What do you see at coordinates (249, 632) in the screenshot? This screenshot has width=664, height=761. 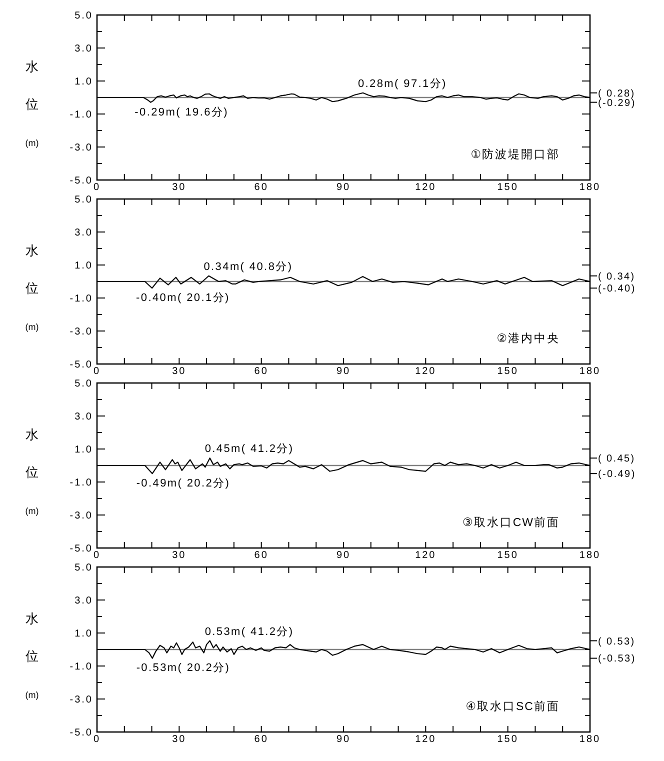 I see `annotation: 0.53m( 41.2分)` at bounding box center [249, 632].